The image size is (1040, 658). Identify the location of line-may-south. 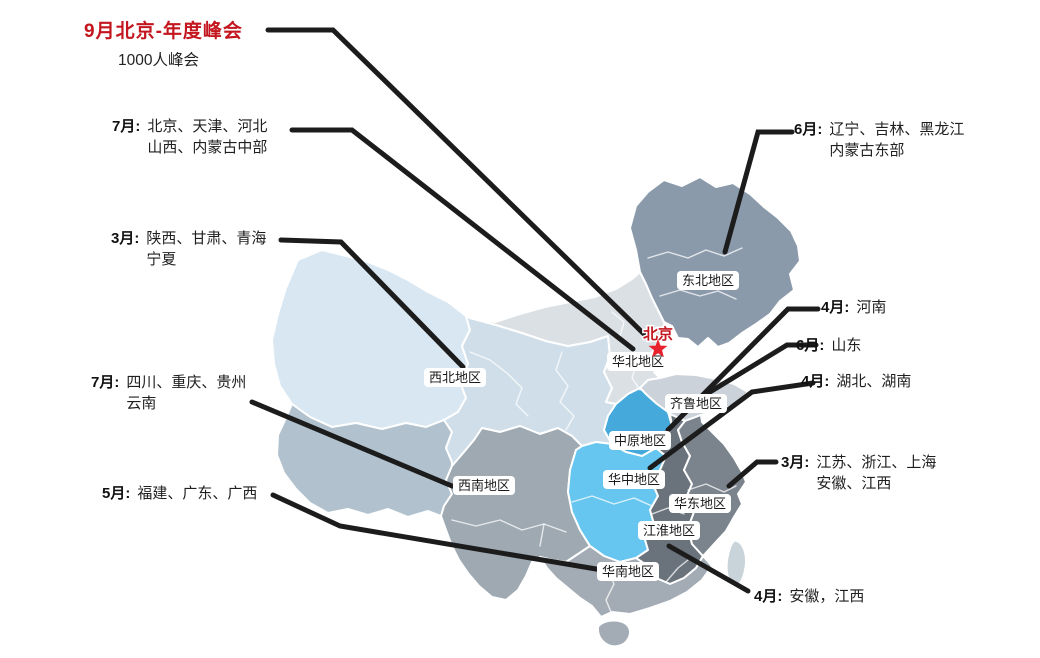
(437, 532).